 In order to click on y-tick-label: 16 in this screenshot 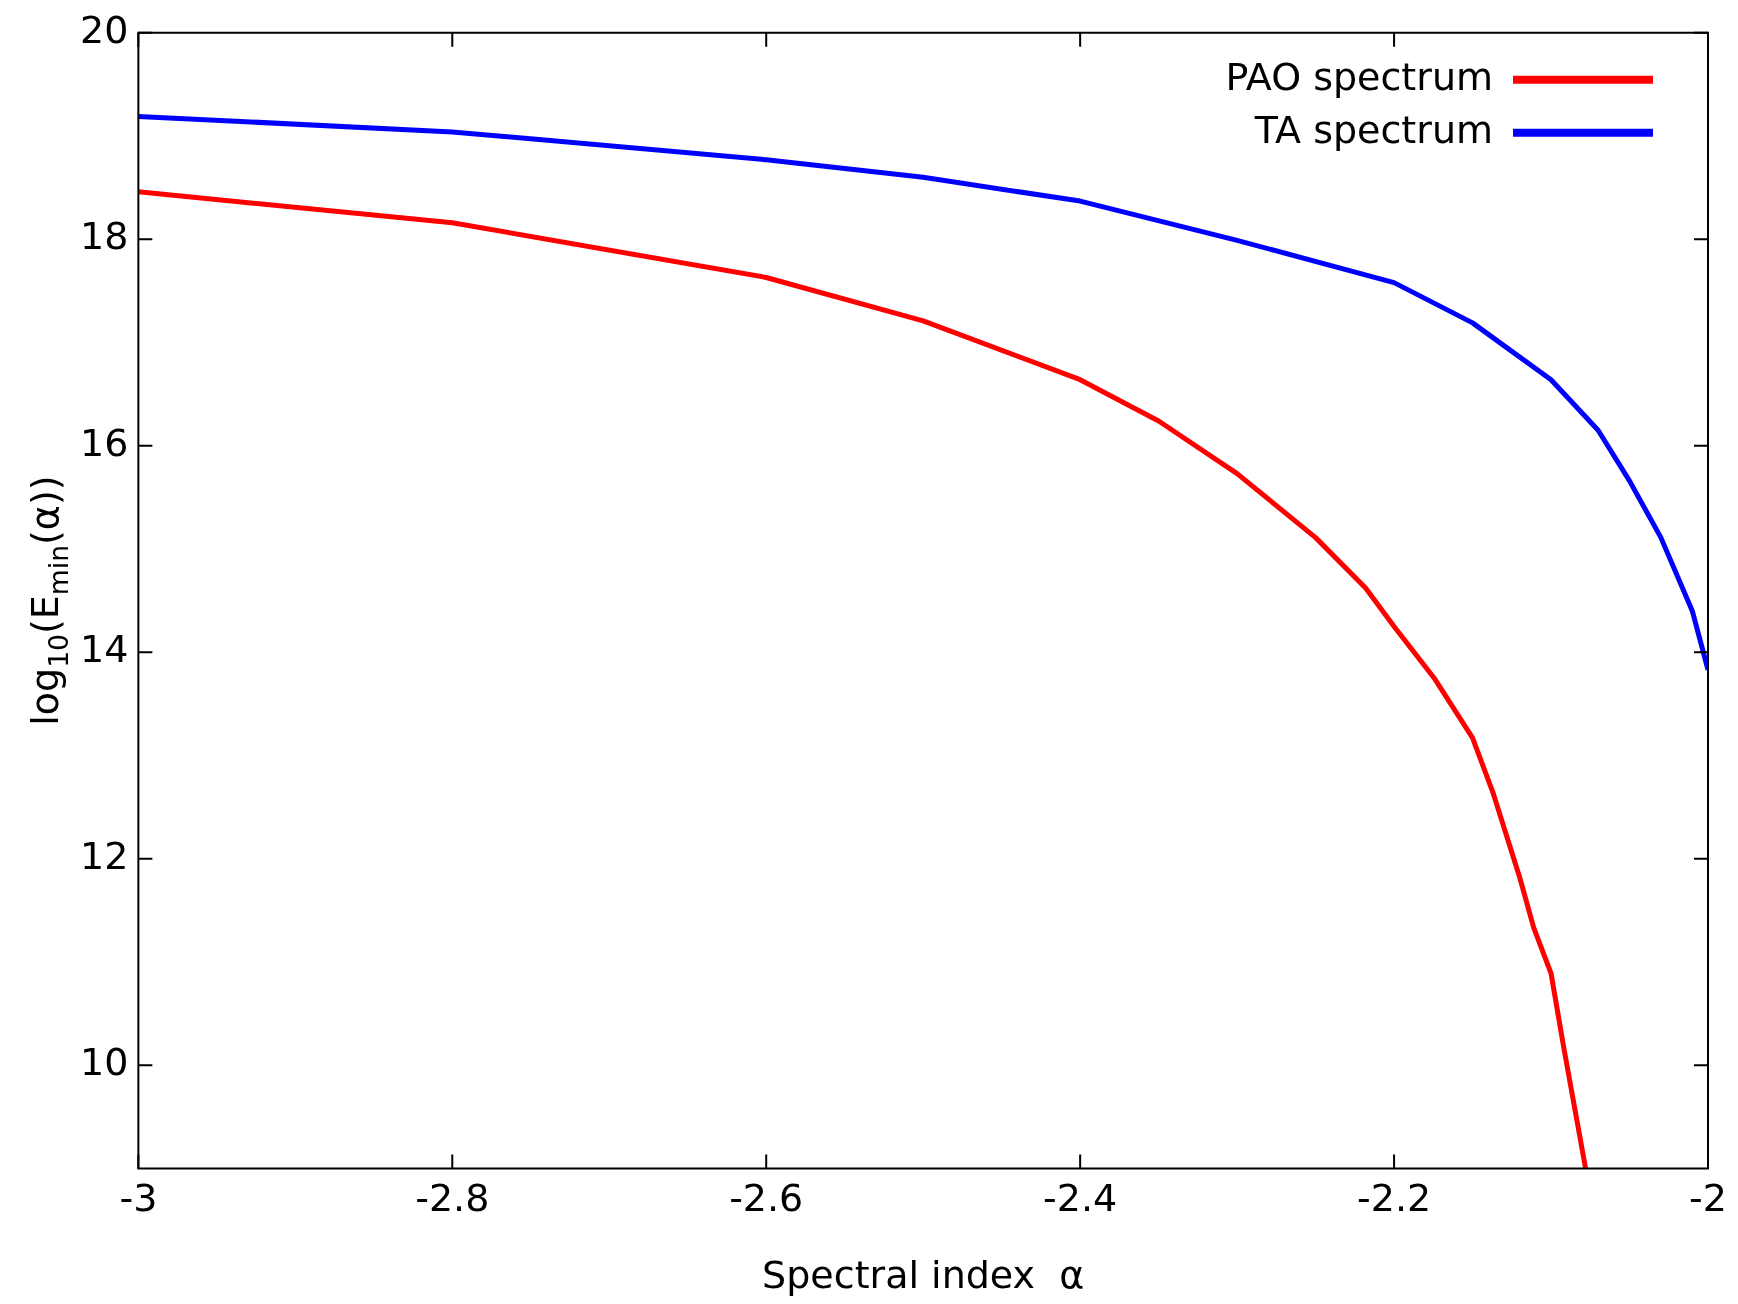, I will do `click(104, 442)`.